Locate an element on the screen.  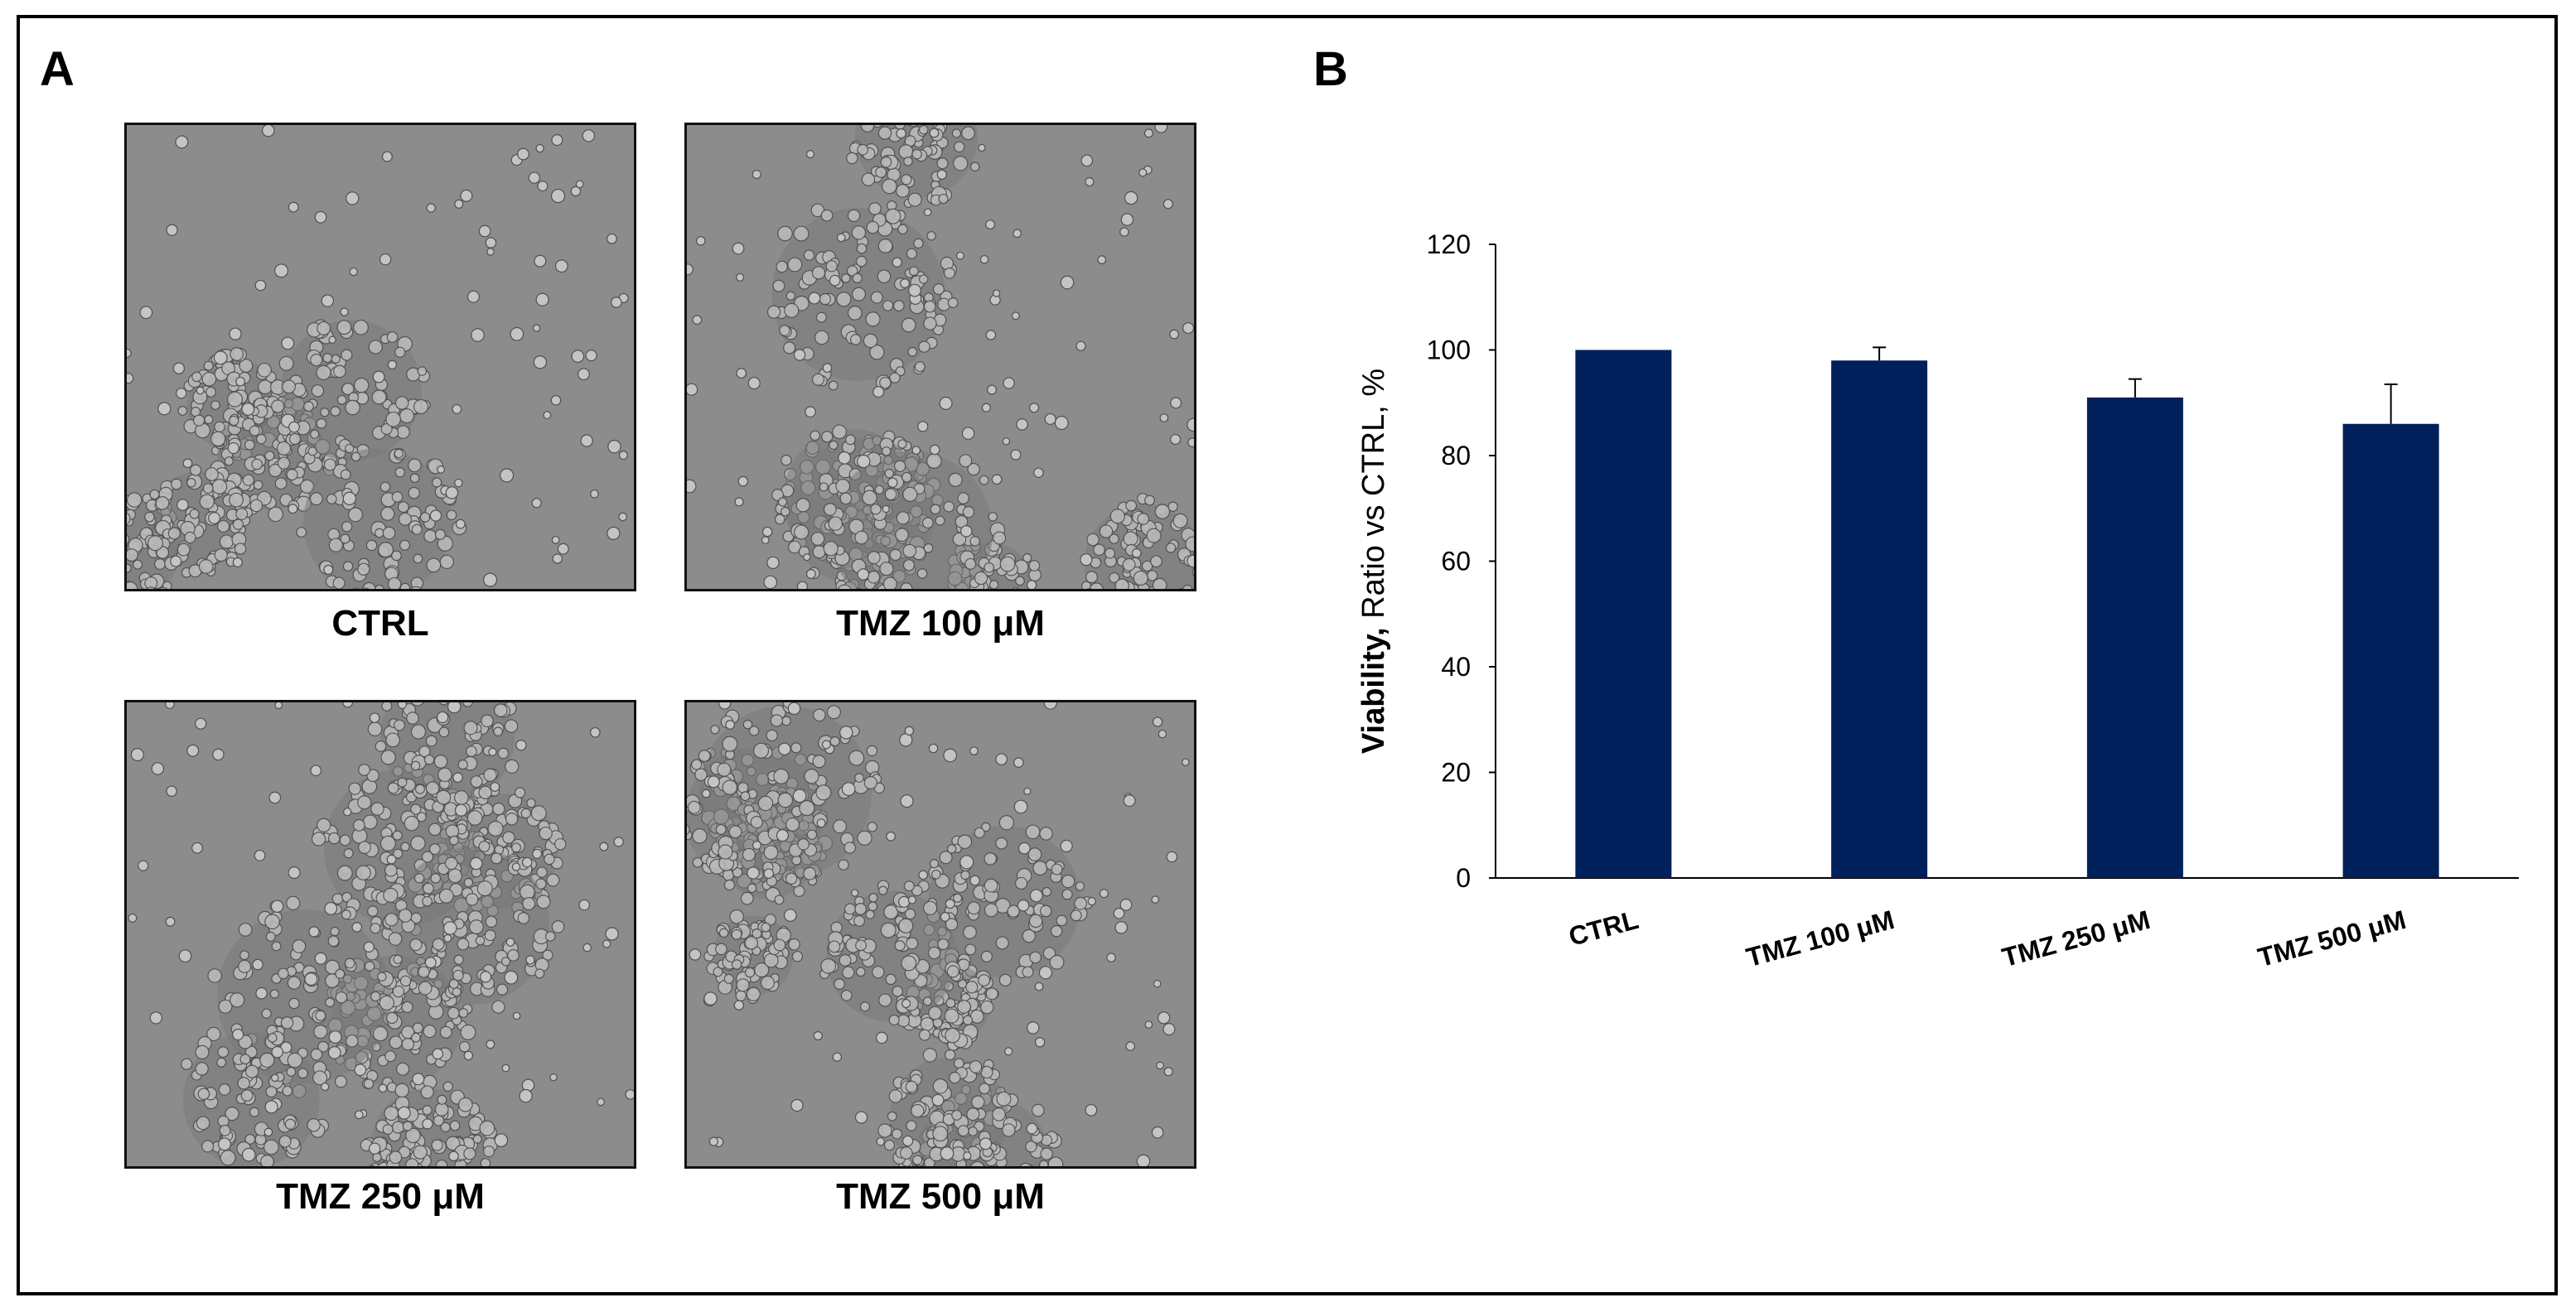
micrograph-label-tmz100: TMZ 100 μM is located at coordinates (940, 623).